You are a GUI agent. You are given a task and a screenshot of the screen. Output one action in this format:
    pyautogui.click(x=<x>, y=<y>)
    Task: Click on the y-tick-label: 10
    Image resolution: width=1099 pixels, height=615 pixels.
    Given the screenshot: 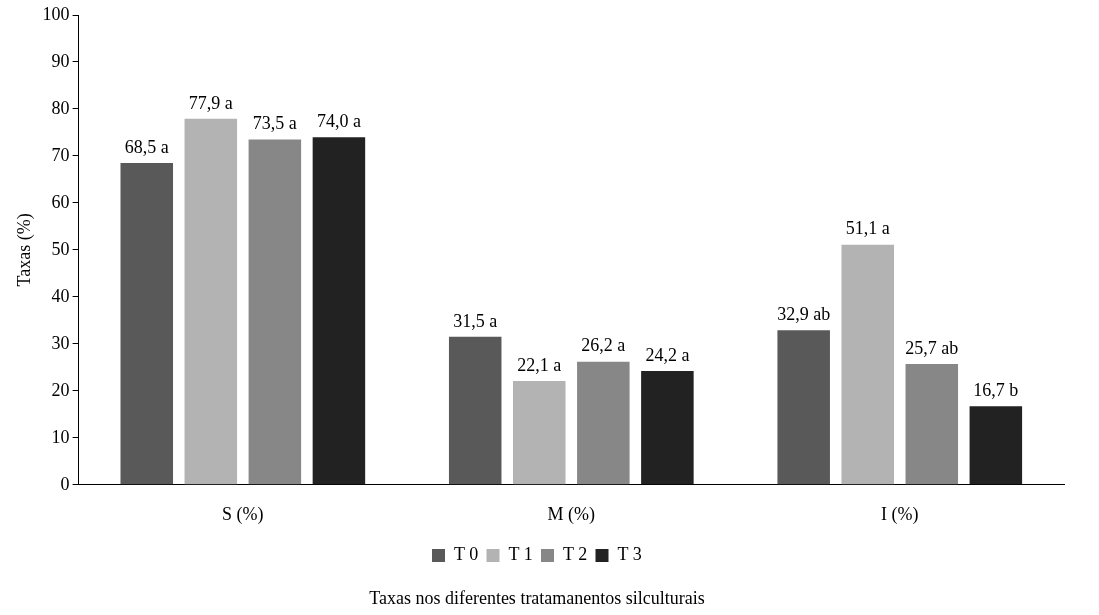 What is the action you would take?
    pyautogui.click(x=60, y=436)
    